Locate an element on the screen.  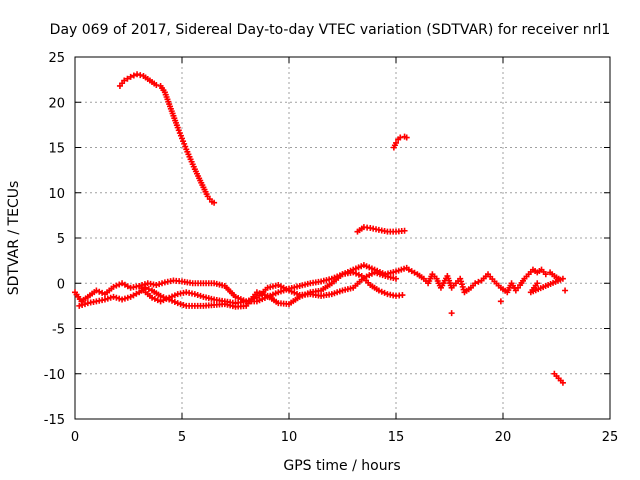
y-axis-label: SDTVAR / TECUs is located at coordinates (14, 238).